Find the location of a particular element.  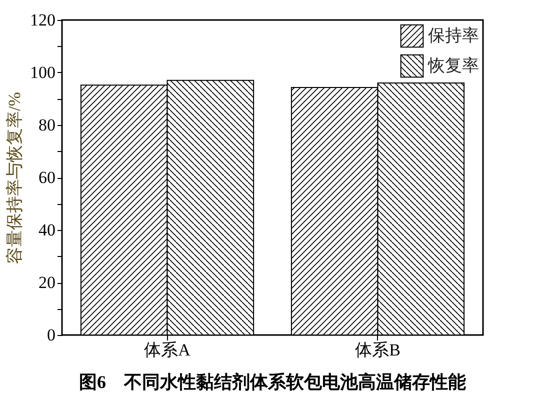

y-tick-label: 40 is located at coordinates (47, 230).